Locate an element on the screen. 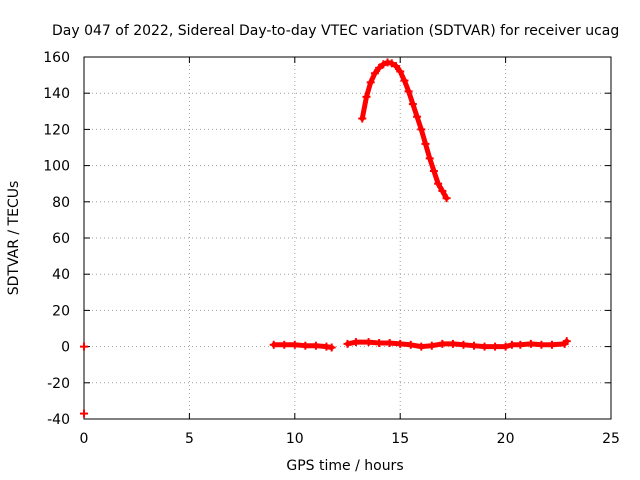  y-tick-labels: -40 -20 0 20 40 60 80 100 120 140 160 is located at coordinates (56, 239).